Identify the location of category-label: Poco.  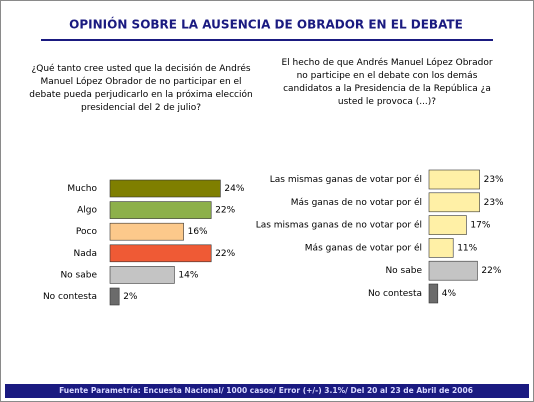
(87, 232).